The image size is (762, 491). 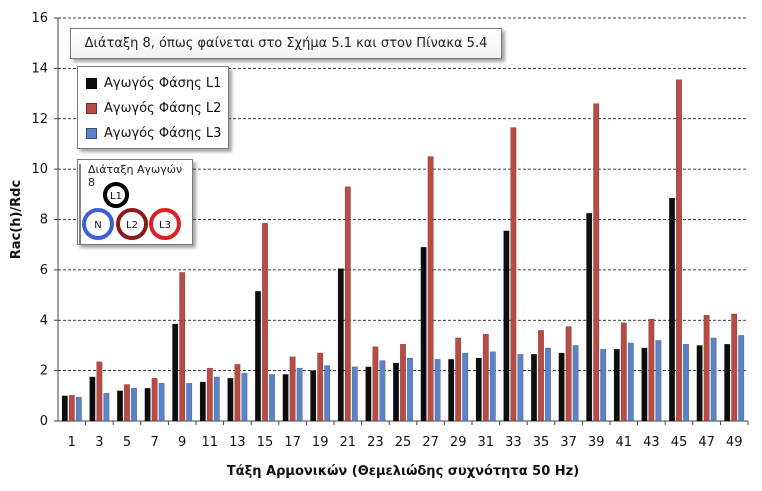 What do you see at coordinates (39, 18) in the screenshot?
I see `y-tick-label: 16` at bounding box center [39, 18].